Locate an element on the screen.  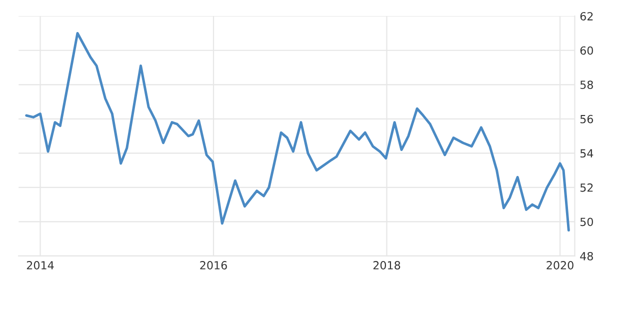
y-tick-label: 48 is located at coordinates (586, 256).